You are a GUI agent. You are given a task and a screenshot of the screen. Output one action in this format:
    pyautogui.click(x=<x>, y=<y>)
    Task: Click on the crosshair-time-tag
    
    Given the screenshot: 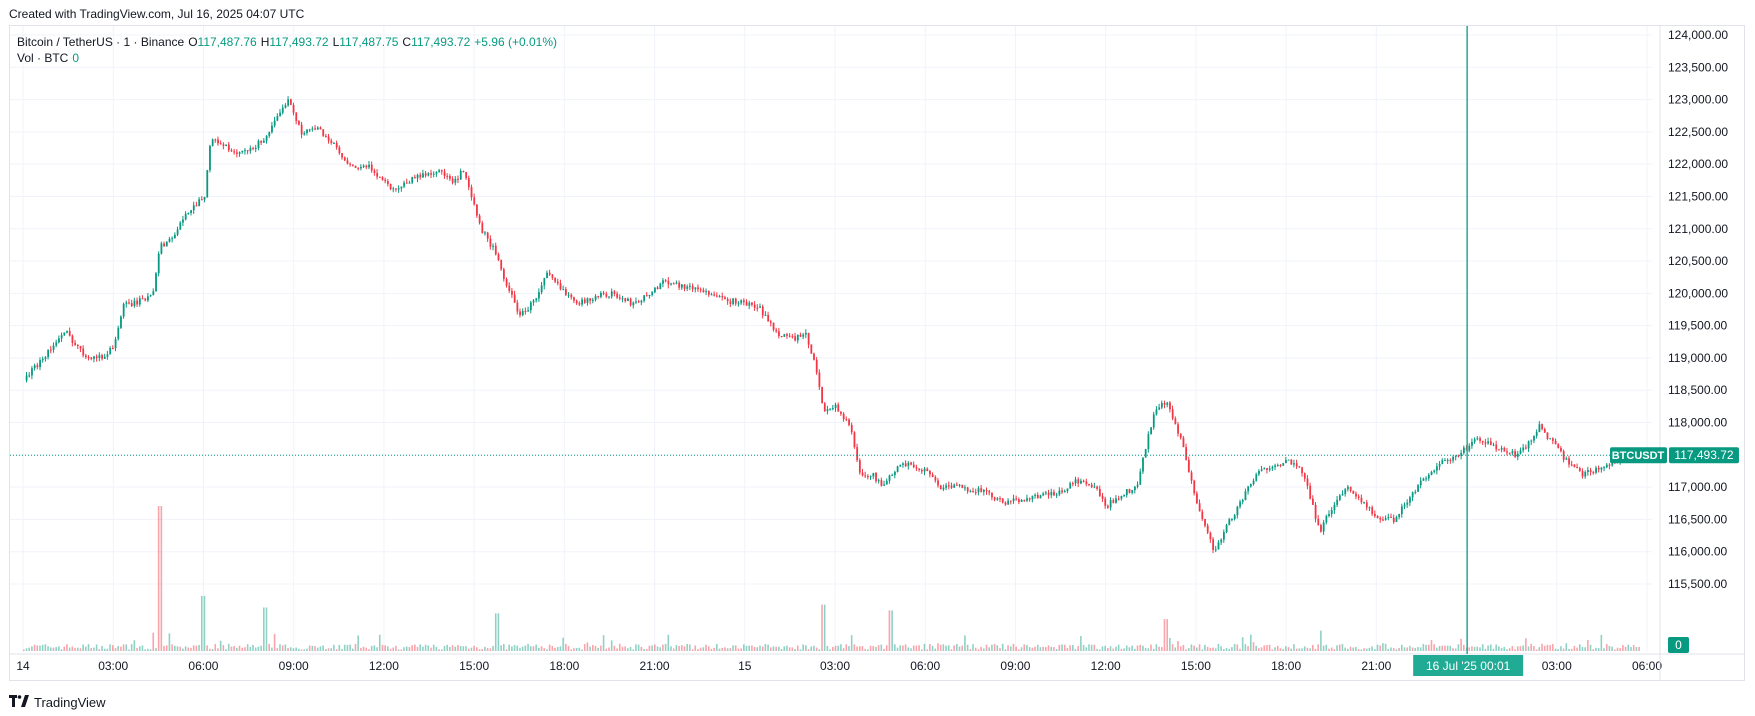 What is the action you would take?
    pyautogui.click(x=1468, y=665)
    